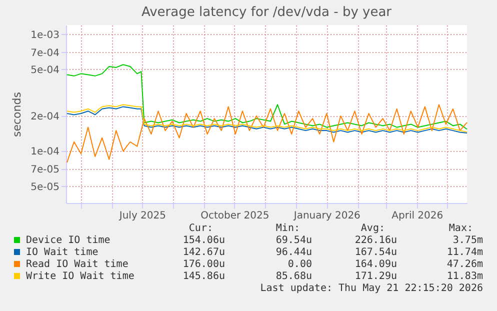 The width and height of the screenshot is (497, 311). I want to click on text: 47.26m, so click(464, 264).